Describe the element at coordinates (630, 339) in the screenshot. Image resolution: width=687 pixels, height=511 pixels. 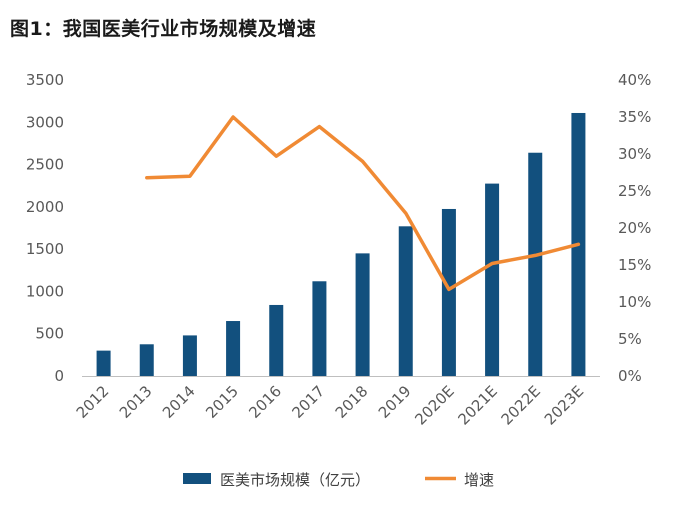
I see `y-right-tick-label: 5%` at that location.